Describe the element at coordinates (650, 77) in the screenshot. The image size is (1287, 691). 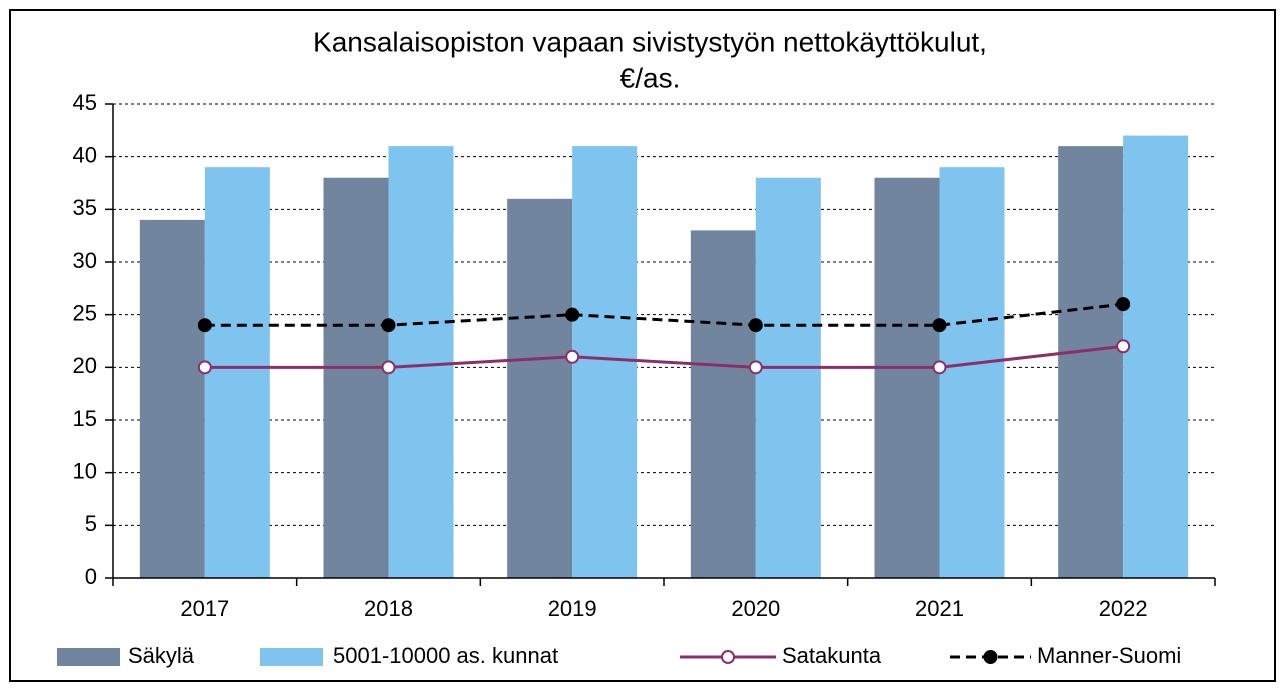
I see `chart-title: €/as.` at that location.